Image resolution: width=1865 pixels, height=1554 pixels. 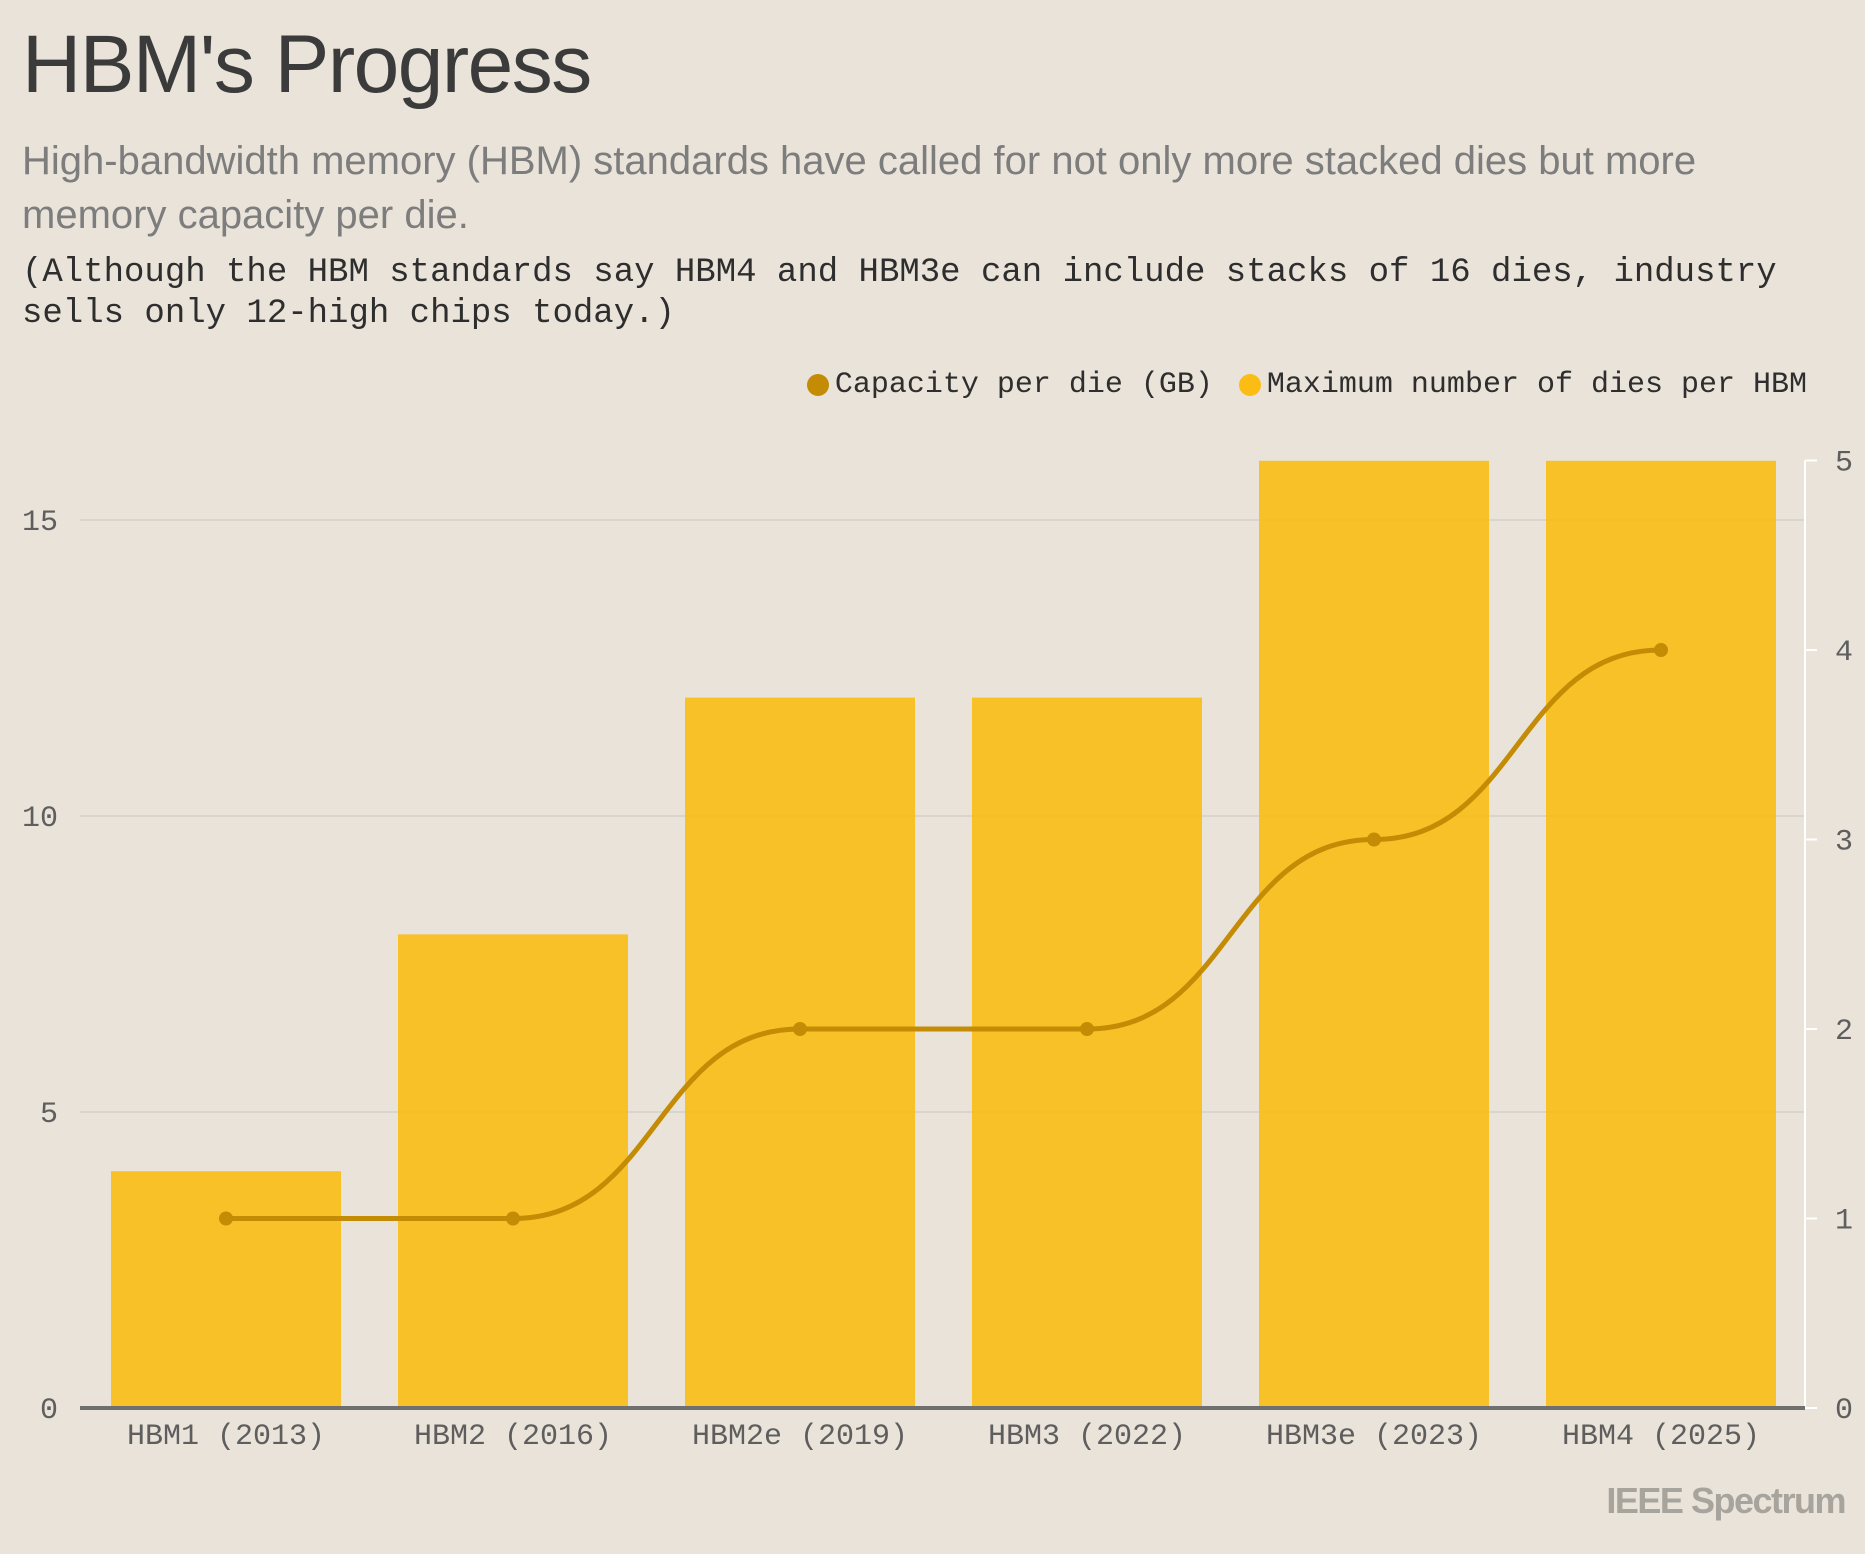 What do you see at coordinates (1844, 464) in the screenshot?
I see `right-axis-tick-label: 5` at bounding box center [1844, 464].